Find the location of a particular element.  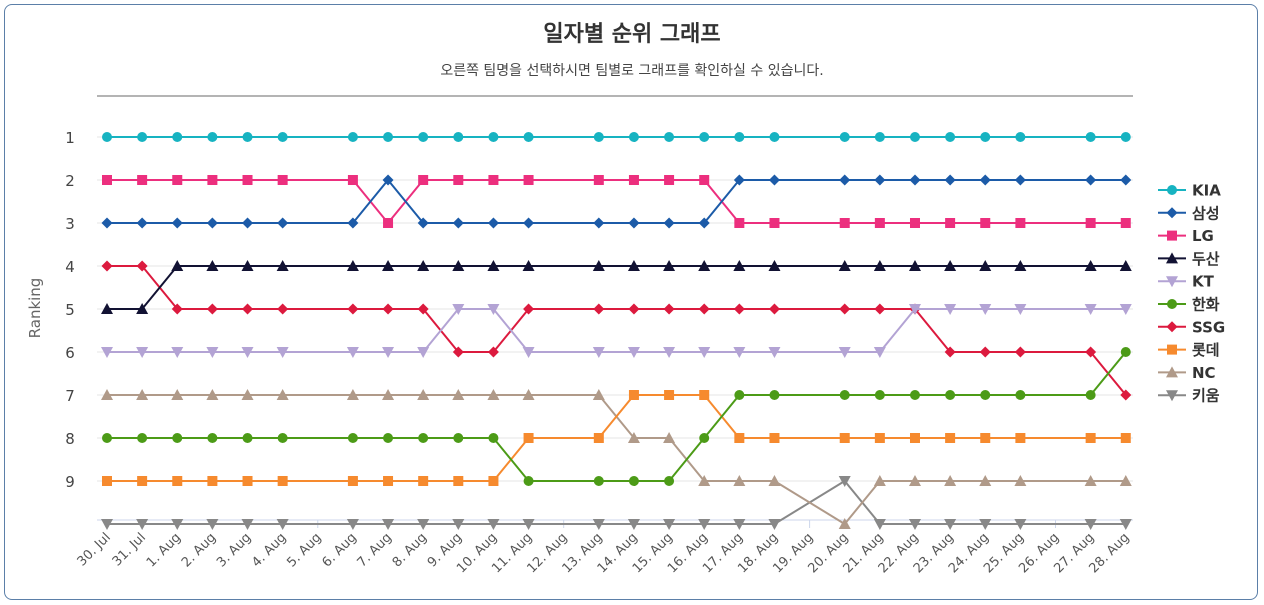

legend-item-LG: LG is located at coordinates (1186, 236).